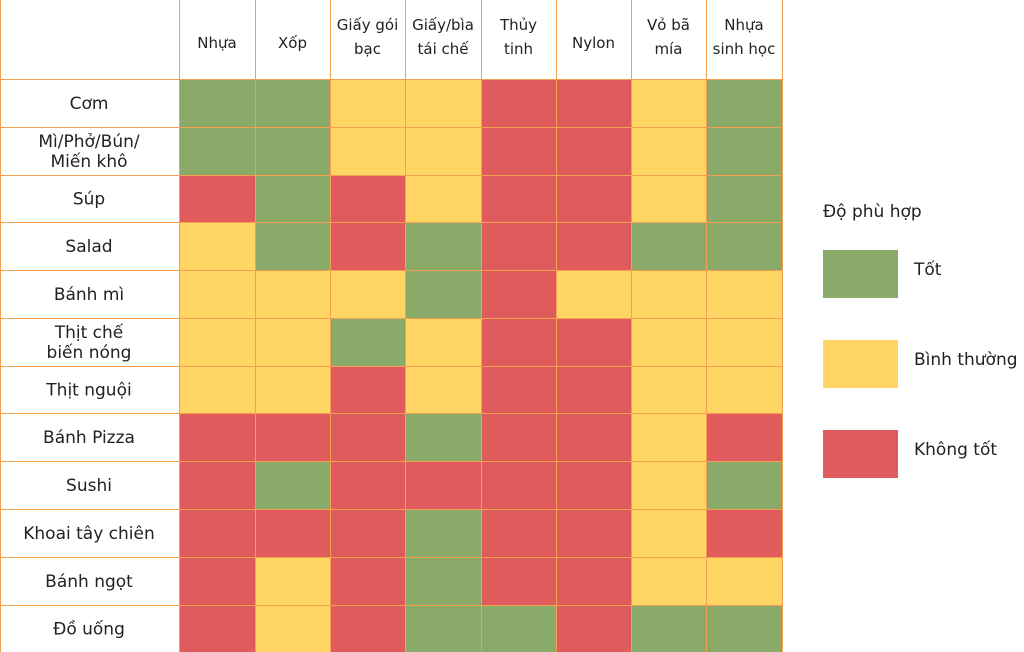 The height and width of the screenshot is (652, 1024). I want to click on row-label: Súp, so click(89, 200).